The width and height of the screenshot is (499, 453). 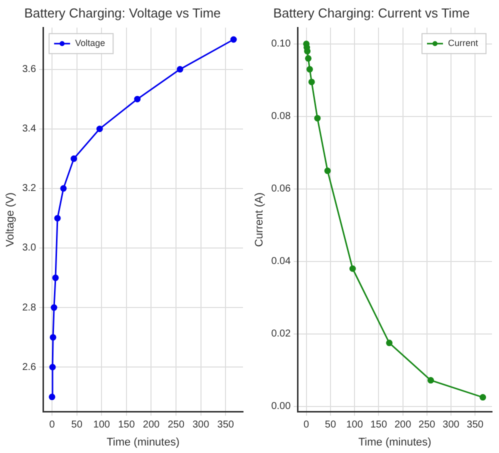 What do you see at coordinates (122, 12) in the screenshot?
I see `chart-title: Battery Charging: Voltage vs Time` at bounding box center [122, 12].